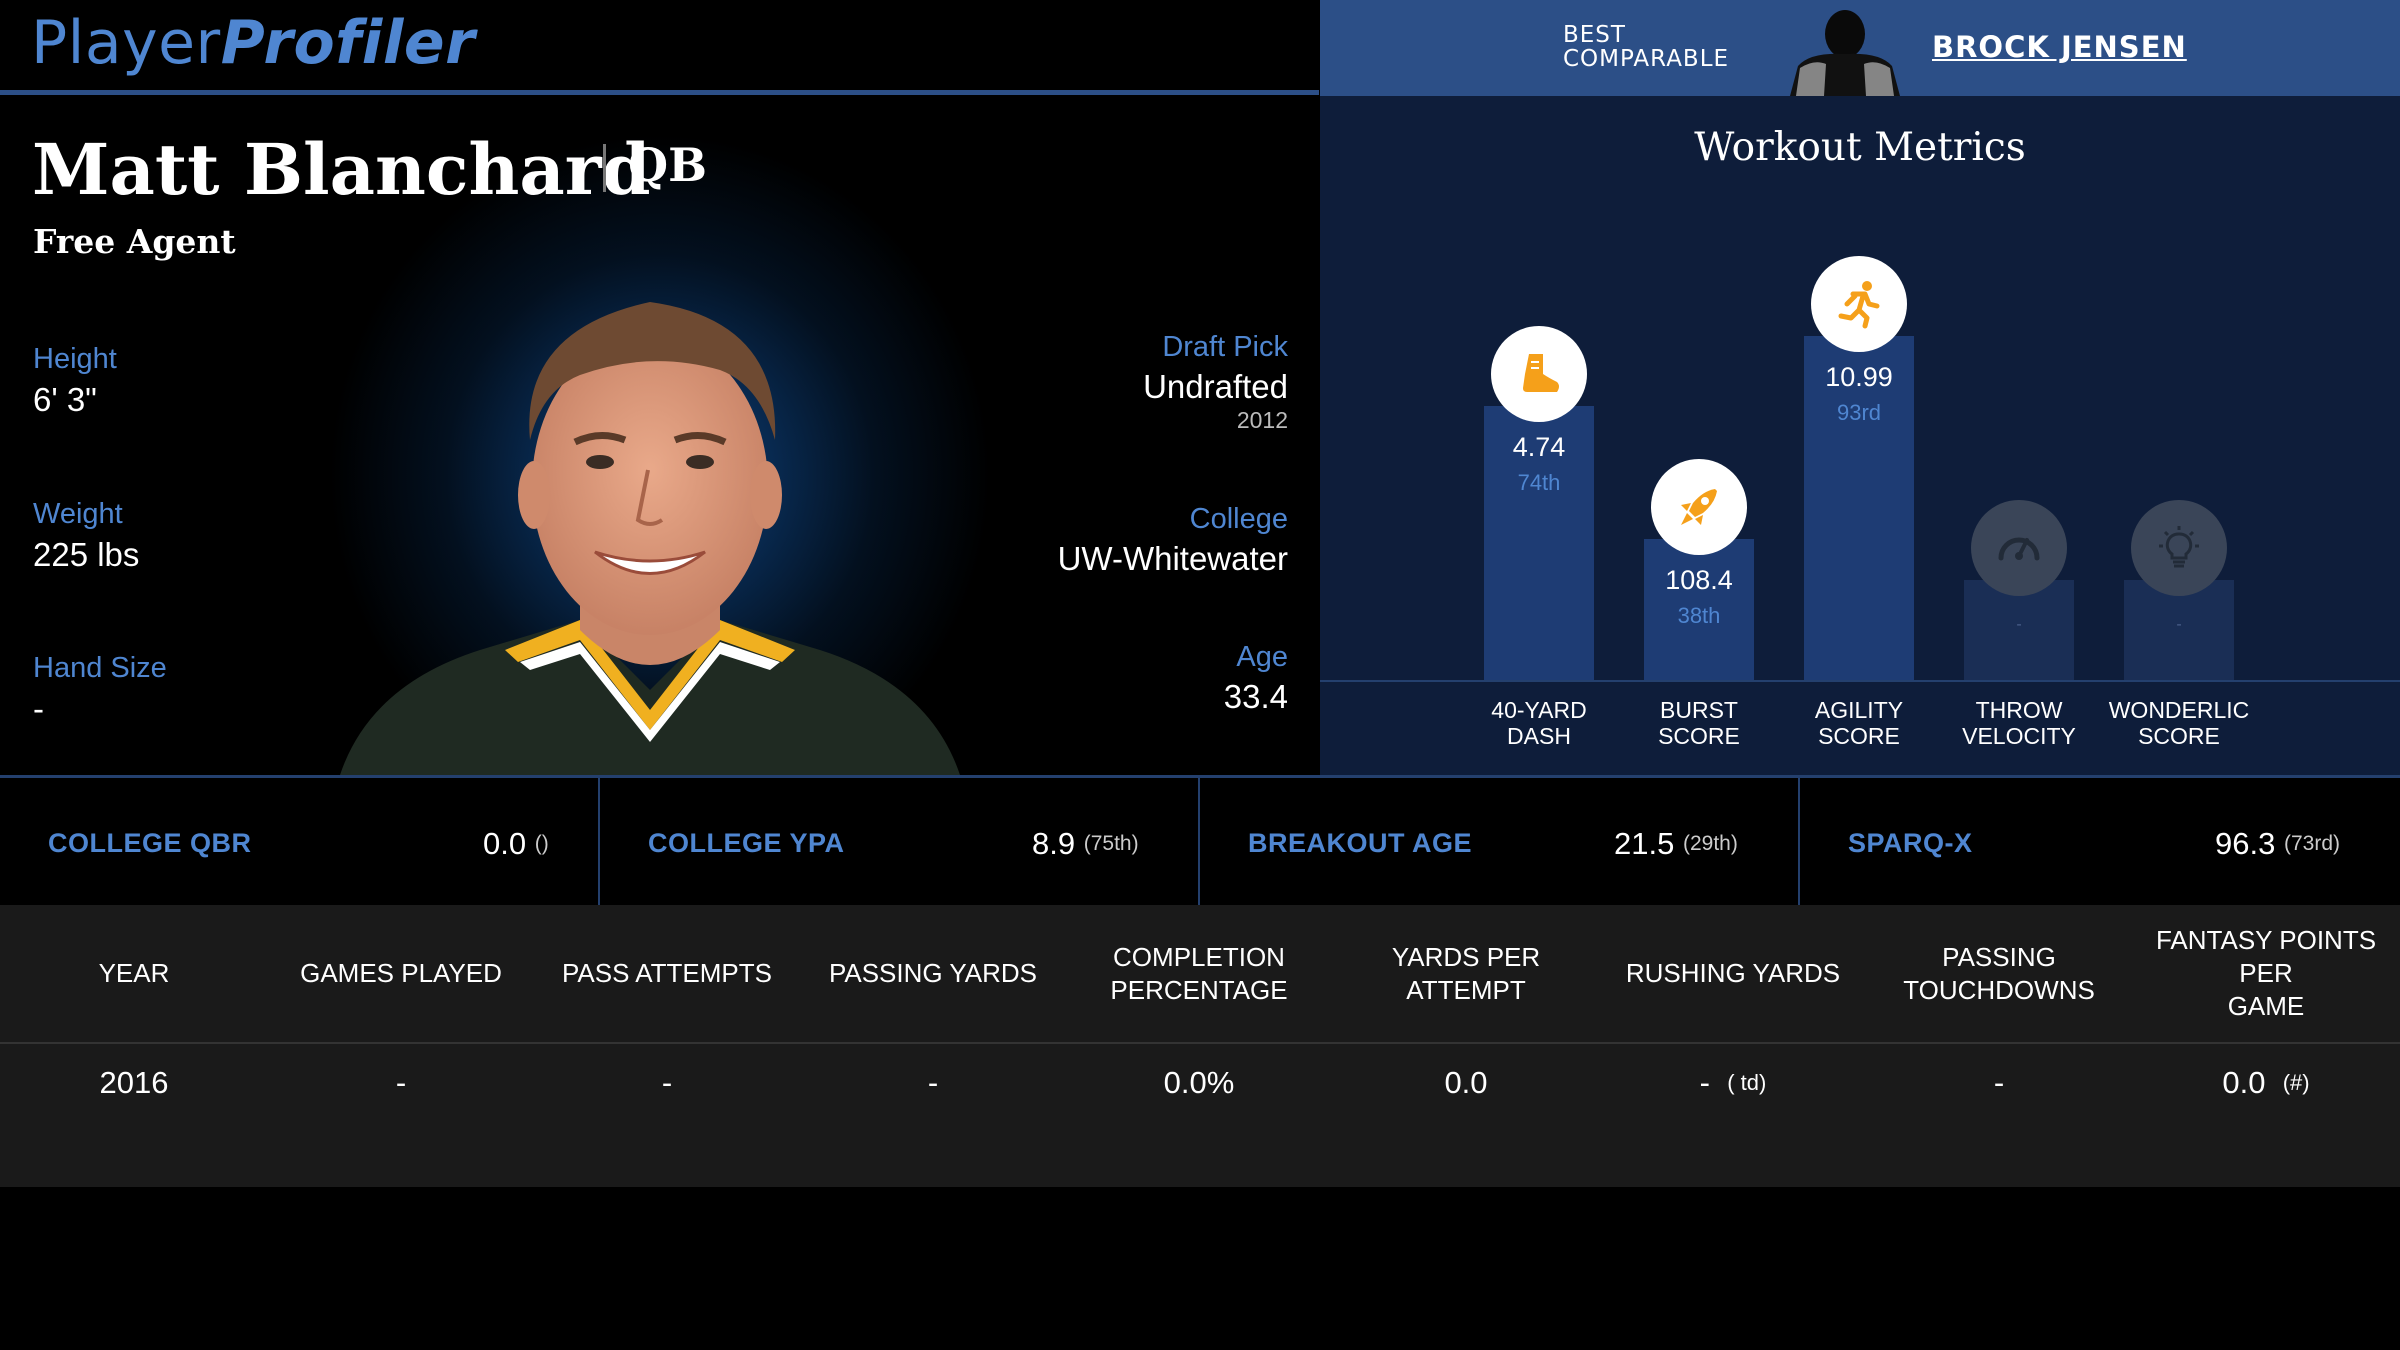 Image resolution: width=2400 pixels, height=1350 pixels. Describe the element at coordinates (2019, 548) in the screenshot. I see `speedometer-icon` at that location.